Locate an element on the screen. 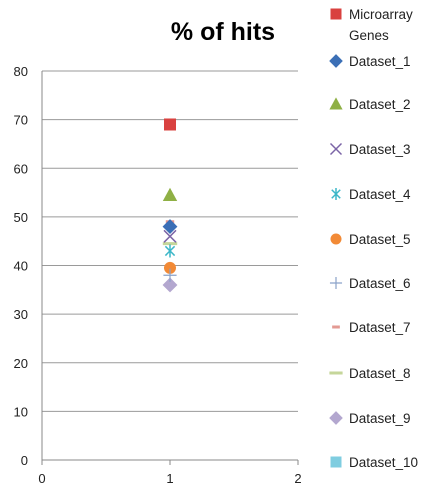 This screenshot has height=504, width=440. x-tick-label: 2 is located at coordinates (297, 478).